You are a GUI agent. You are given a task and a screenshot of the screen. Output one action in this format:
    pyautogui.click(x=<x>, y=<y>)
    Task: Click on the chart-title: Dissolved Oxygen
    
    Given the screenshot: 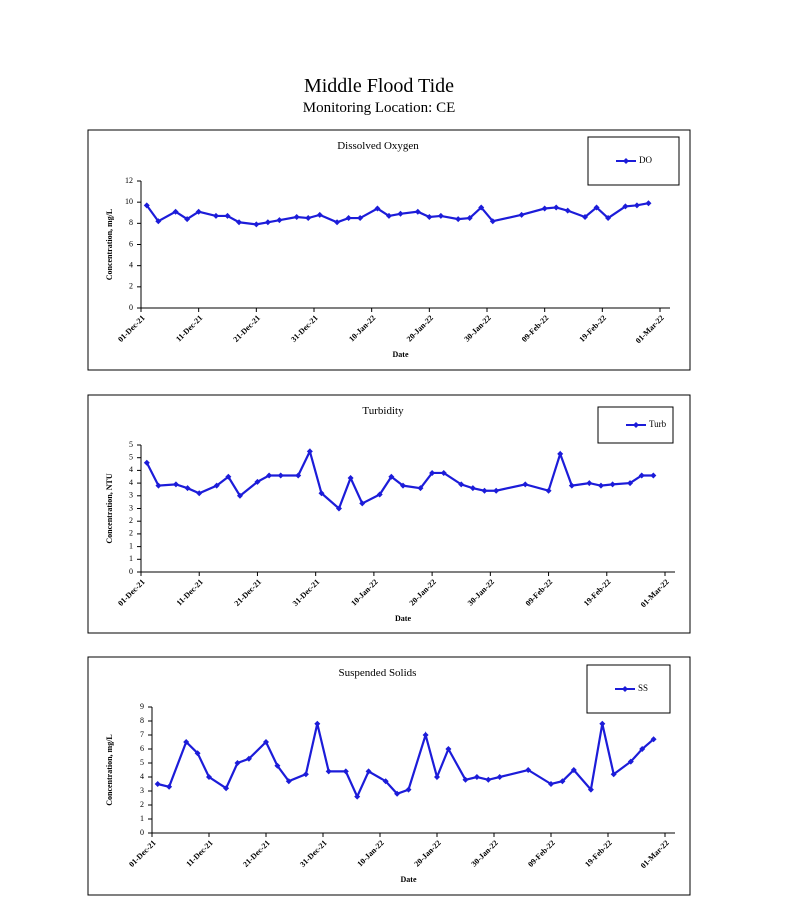 What is the action you would take?
    pyautogui.click(x=378, y=146)
    